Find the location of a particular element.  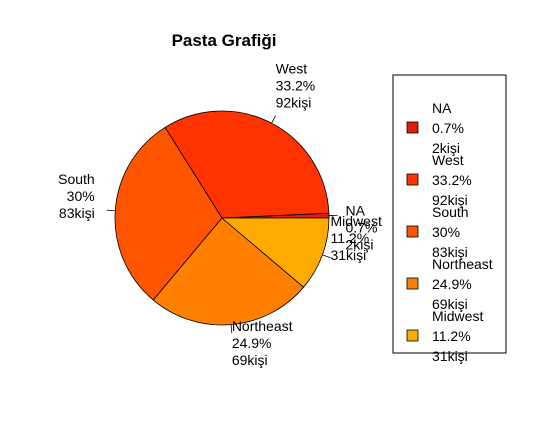

legend-swatch-midwest is located at coordinates (412, 335).